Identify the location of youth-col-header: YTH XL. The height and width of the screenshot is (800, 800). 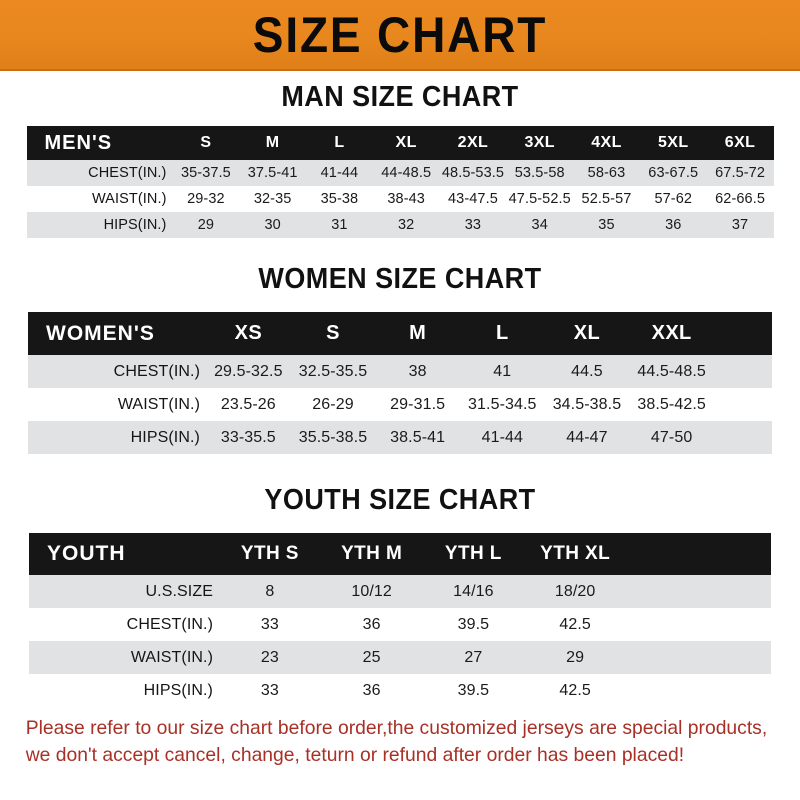
(575, 554).